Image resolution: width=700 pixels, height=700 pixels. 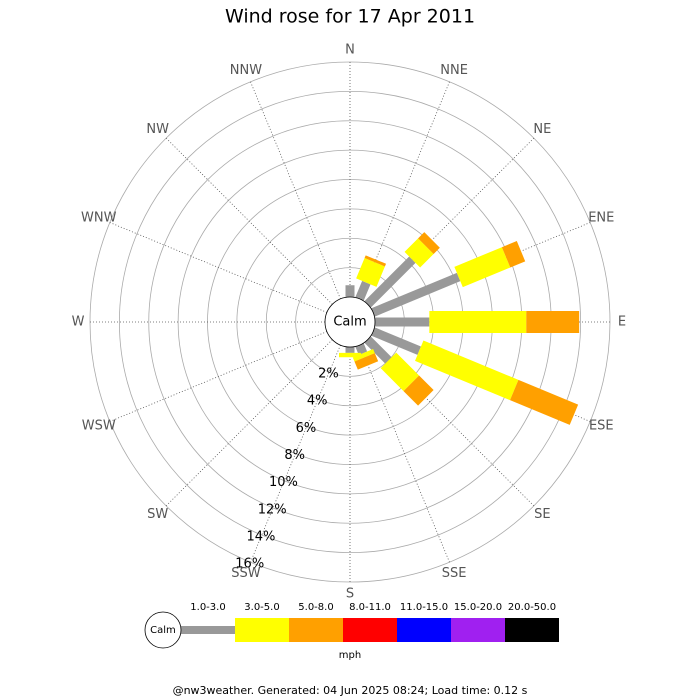 I want to click on direction-label: ENE, so click(x=601, y=217).